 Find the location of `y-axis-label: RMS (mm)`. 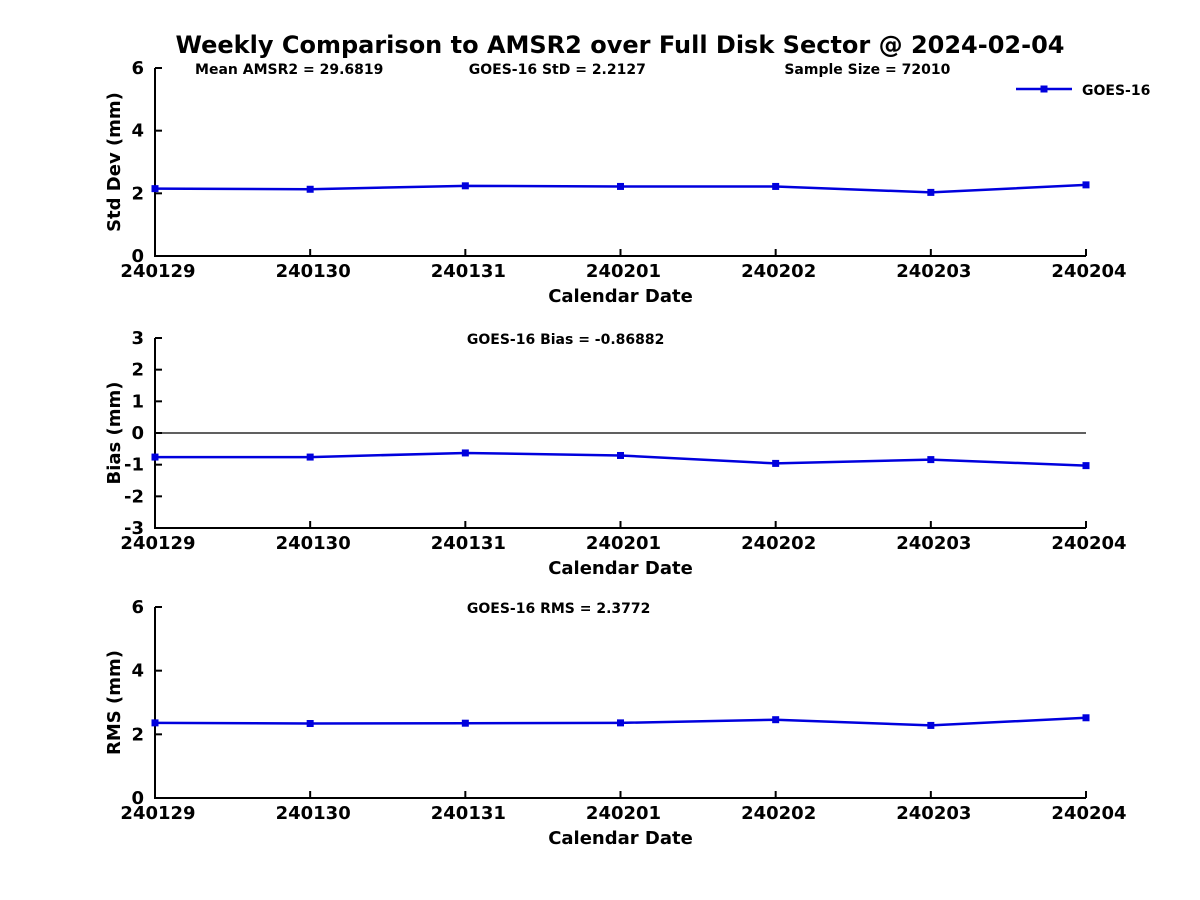

y-axis-label: RMS (mm) is located at coordinates (114, 702).